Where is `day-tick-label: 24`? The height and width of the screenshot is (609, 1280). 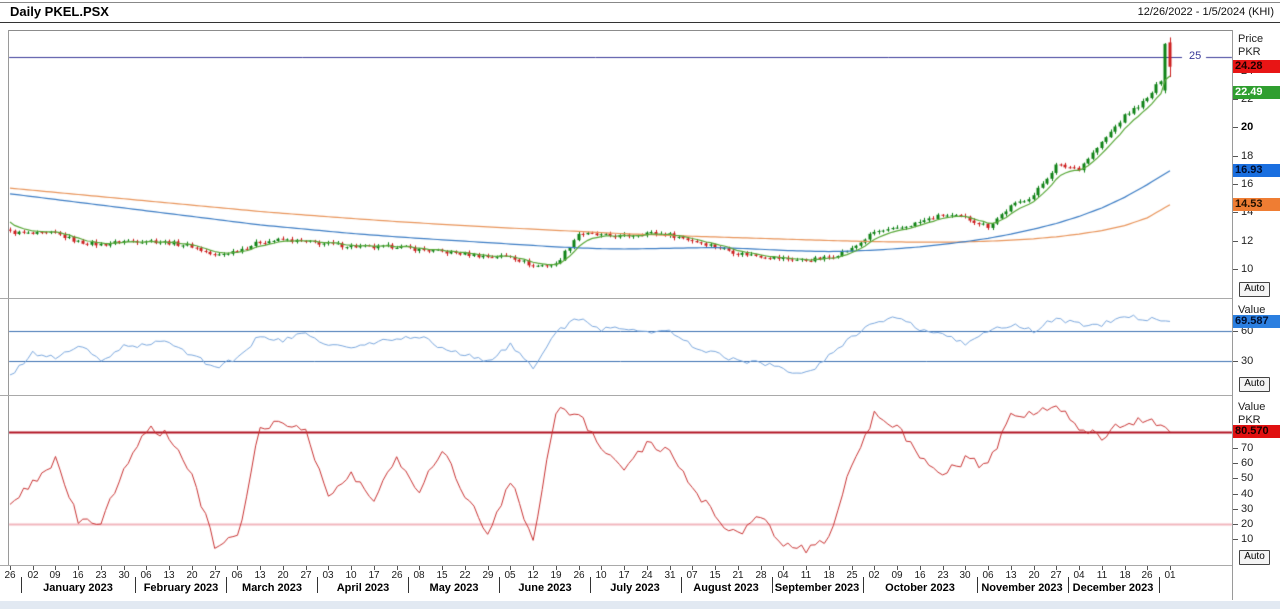 day-tick-label: 24 is located at coordinates (647, 575).